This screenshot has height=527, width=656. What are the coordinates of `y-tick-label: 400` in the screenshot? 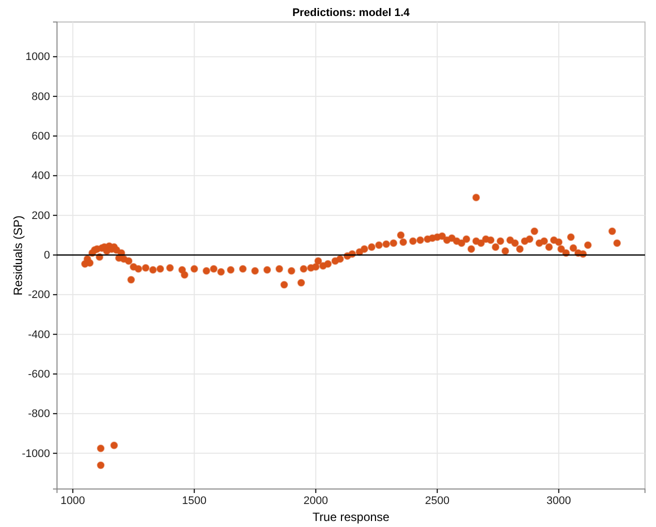 It's located at (41, 176).